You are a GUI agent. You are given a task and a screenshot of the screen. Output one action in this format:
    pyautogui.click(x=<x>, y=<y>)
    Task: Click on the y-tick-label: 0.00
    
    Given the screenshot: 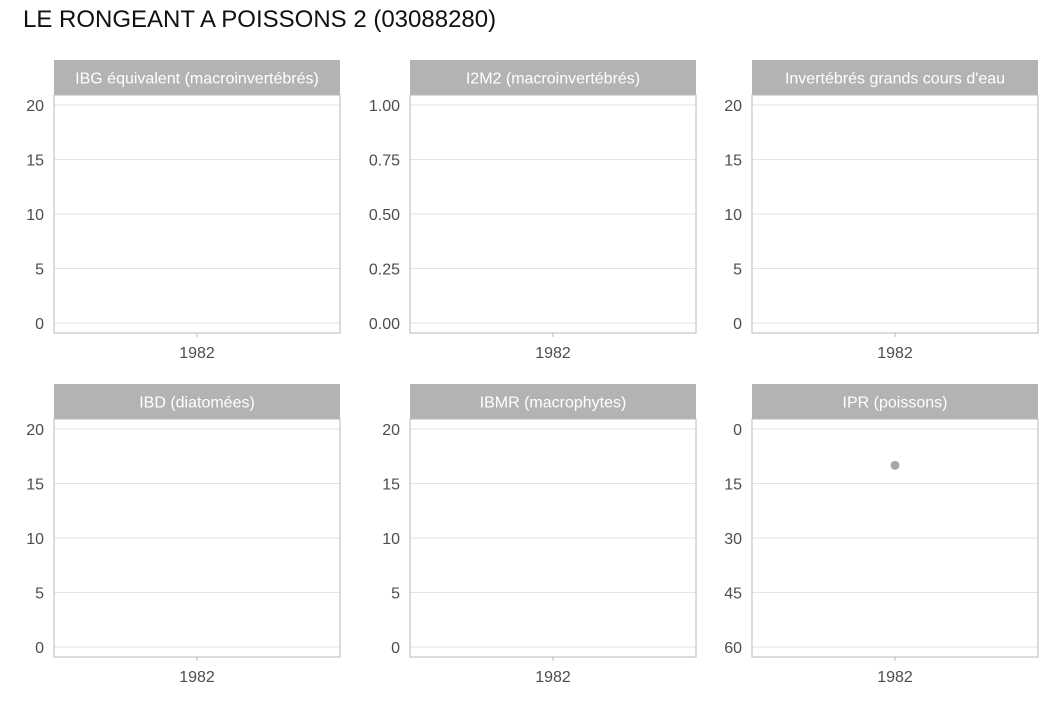 What is the action you would take?
    pyautogui.click(x=384, y=324)
    